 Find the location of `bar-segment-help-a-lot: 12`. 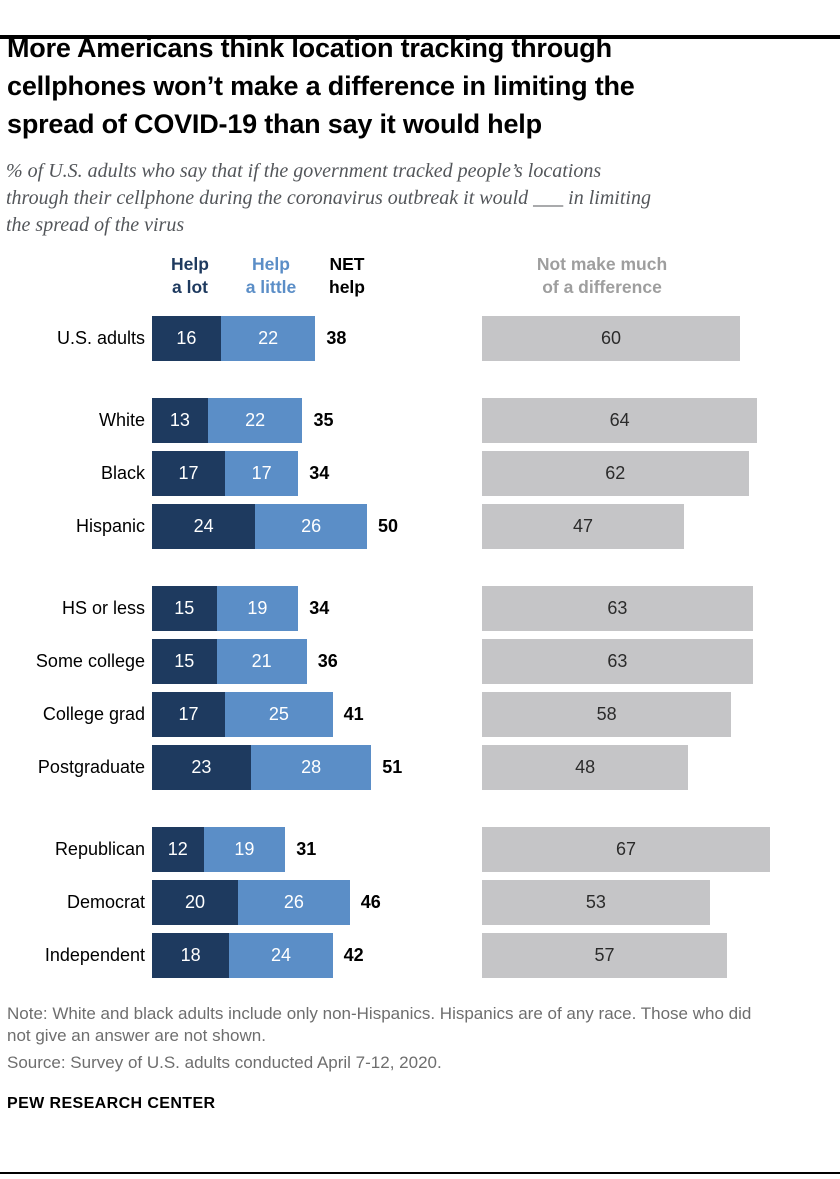

bar-segment-help-a-lot: 12 is located at coordinates (178, 849).